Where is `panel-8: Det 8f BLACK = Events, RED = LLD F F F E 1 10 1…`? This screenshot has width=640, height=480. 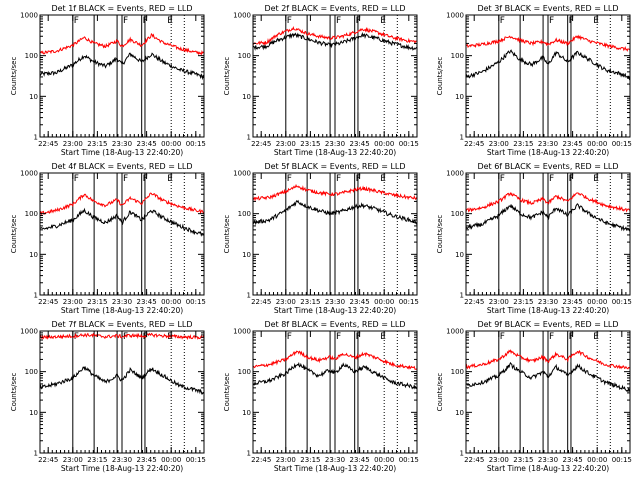
panel-8: Det 8f BLACK = Events, RED = LLD F F F E 1 10 1… is located at coordinates (321, 396).